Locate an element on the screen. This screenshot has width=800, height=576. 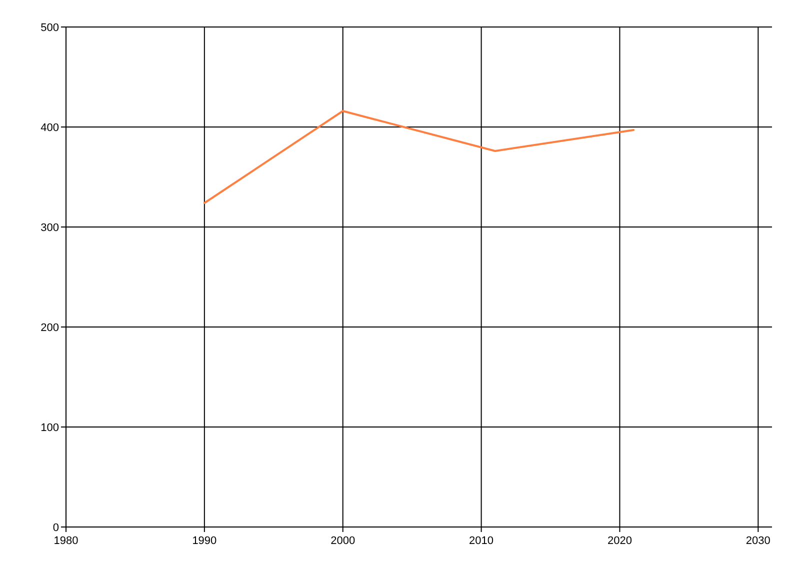
y-tick-label: 500 is located at coordinates (49, 28).